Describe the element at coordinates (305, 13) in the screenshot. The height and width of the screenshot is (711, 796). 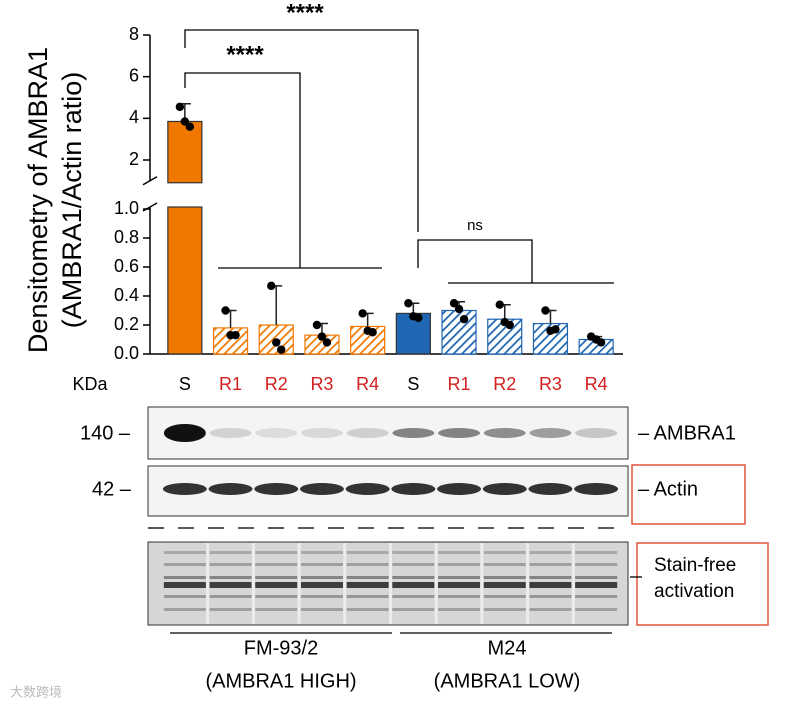
I see `significance: ****` at that location.